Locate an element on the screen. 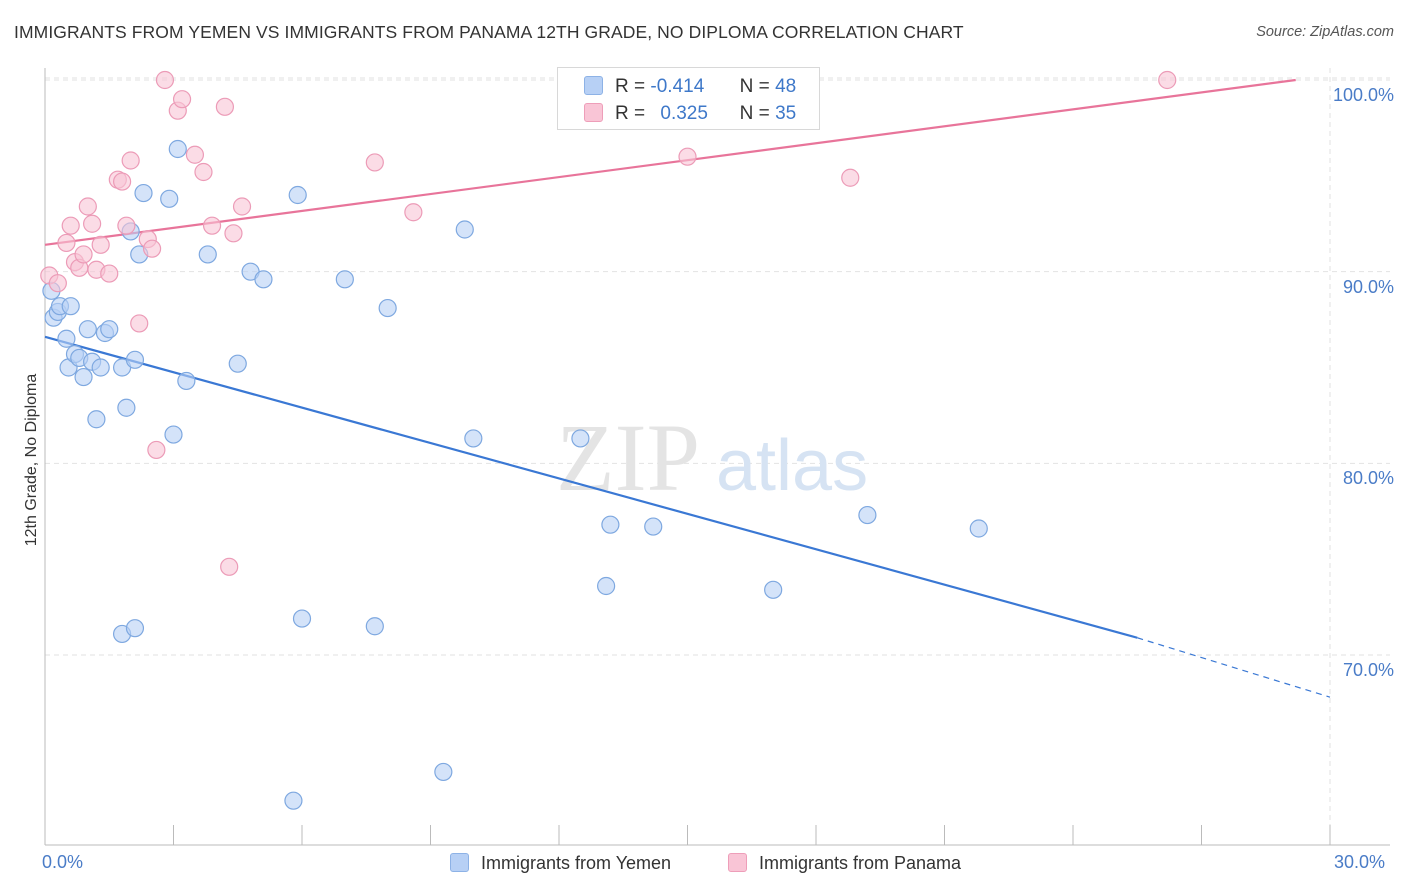 This screenshot has height=892, width=1406. legend-r-value: -0.414 is located at coordinates (677, 86).